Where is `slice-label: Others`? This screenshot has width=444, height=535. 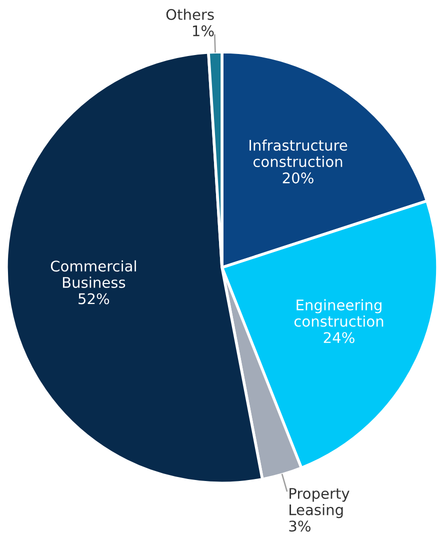
slice-label: Others is located at coordinates (190, 14).